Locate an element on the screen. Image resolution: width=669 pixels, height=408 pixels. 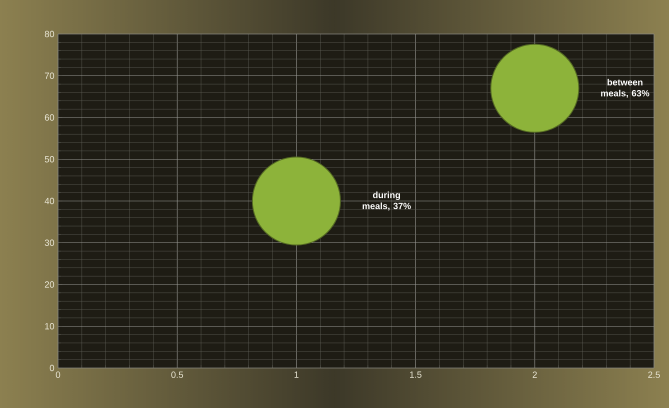
y-tick-label: 70 is located at coordinates (49, 75).